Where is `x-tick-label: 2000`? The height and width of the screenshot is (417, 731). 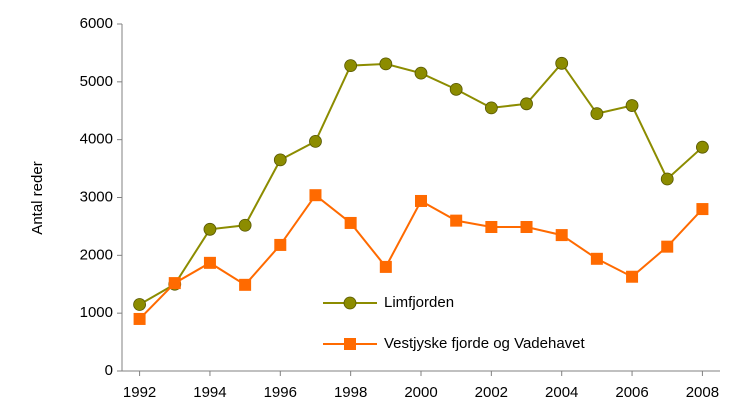
x-tick-label: 2000 is located at coordinates (420, 392).